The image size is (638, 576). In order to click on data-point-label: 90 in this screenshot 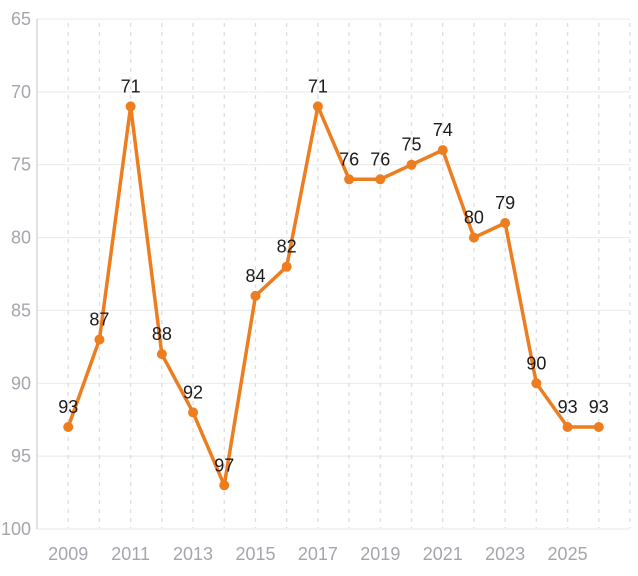, I will do `click(536, 363)`.